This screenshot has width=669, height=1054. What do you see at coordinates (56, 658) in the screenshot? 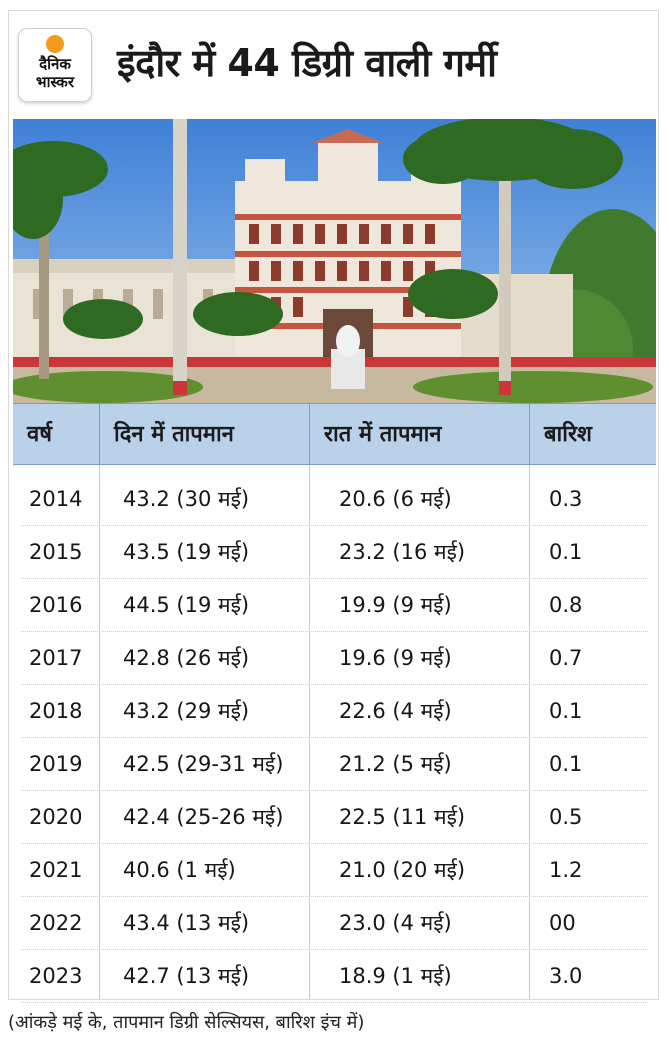
I see `cell-year: 2017` at bounding box center [56, 658].